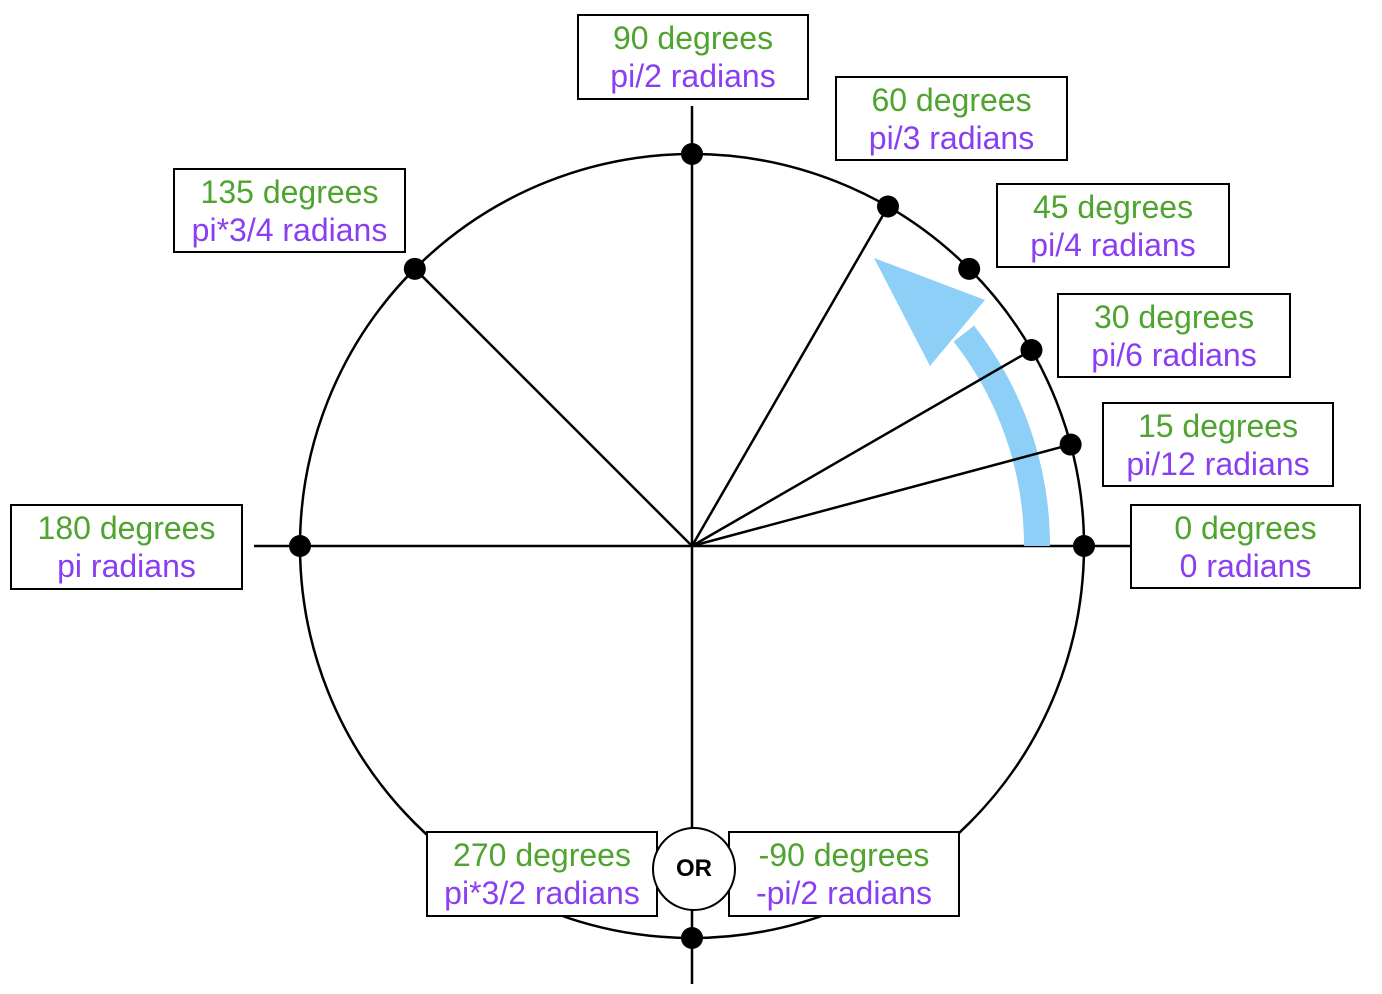 Image resolution: width=1382 pixels, height=994 pixels. Describe the element at coordinates (1070, 444) in the screenshot. I see `point-15-degrees` at that location.